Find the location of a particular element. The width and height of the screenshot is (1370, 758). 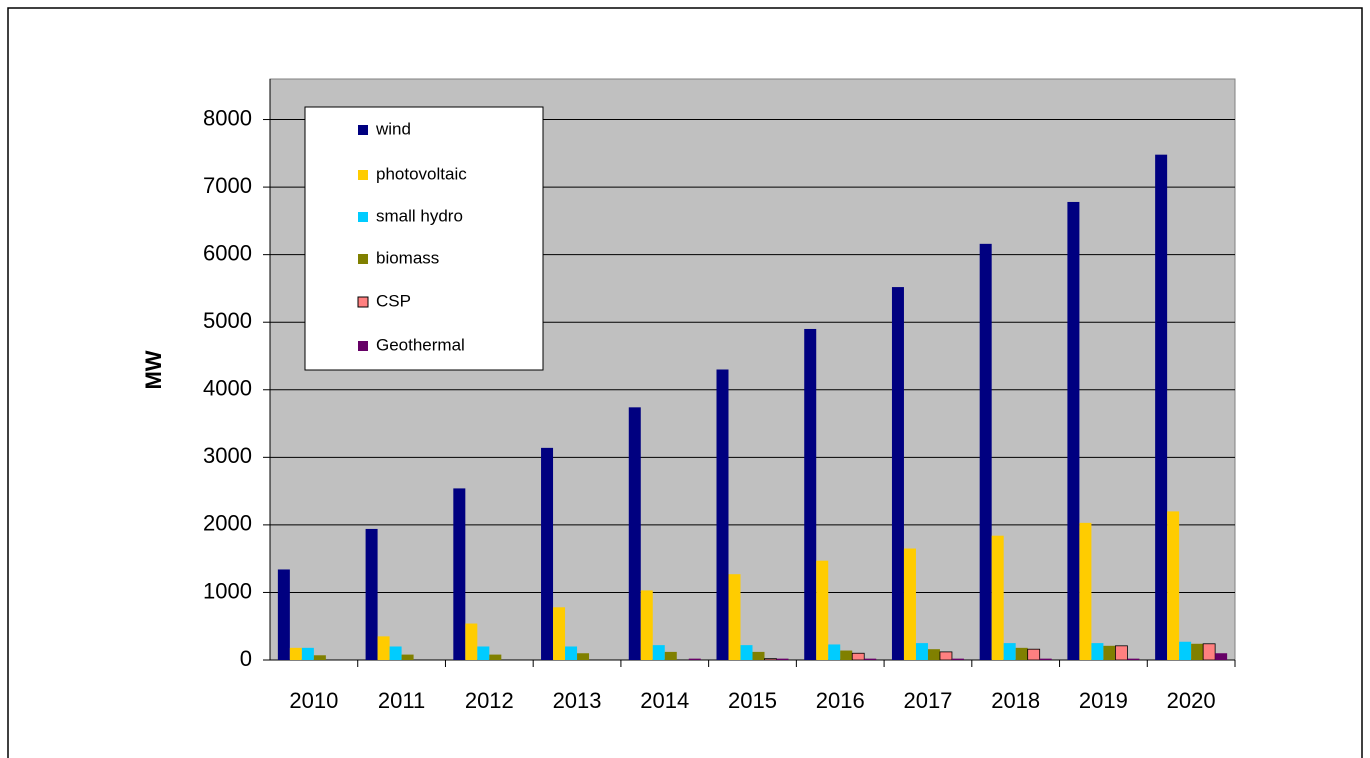

y-tick-label: 3000 is located at coordinates (227, 455).